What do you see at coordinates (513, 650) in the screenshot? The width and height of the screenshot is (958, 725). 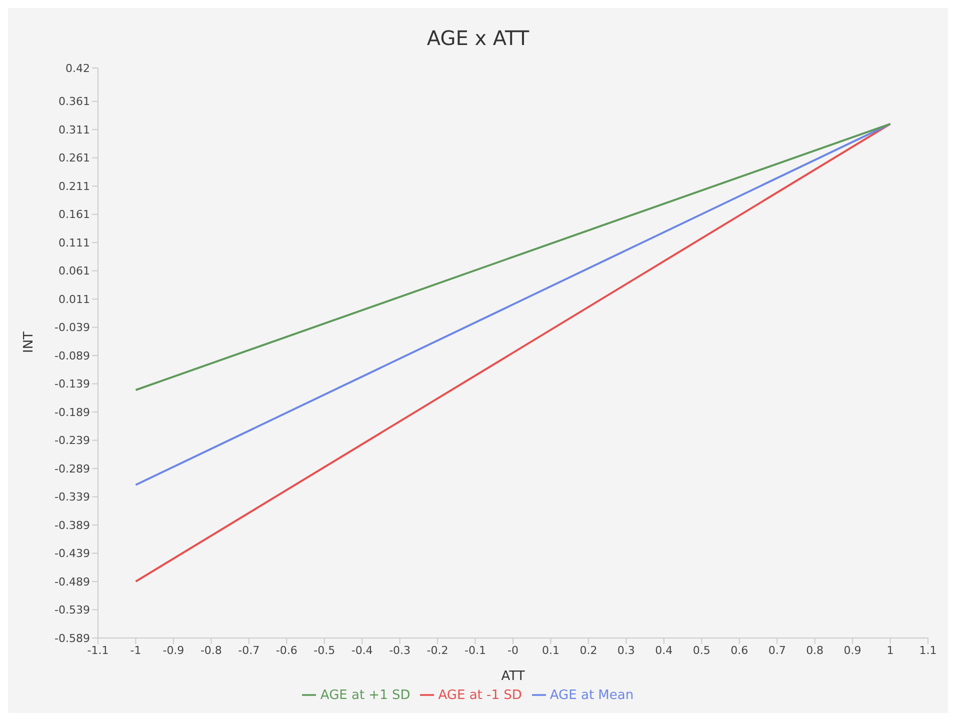 I see `x-tick-label: -0` at bounding box center [513, 650].